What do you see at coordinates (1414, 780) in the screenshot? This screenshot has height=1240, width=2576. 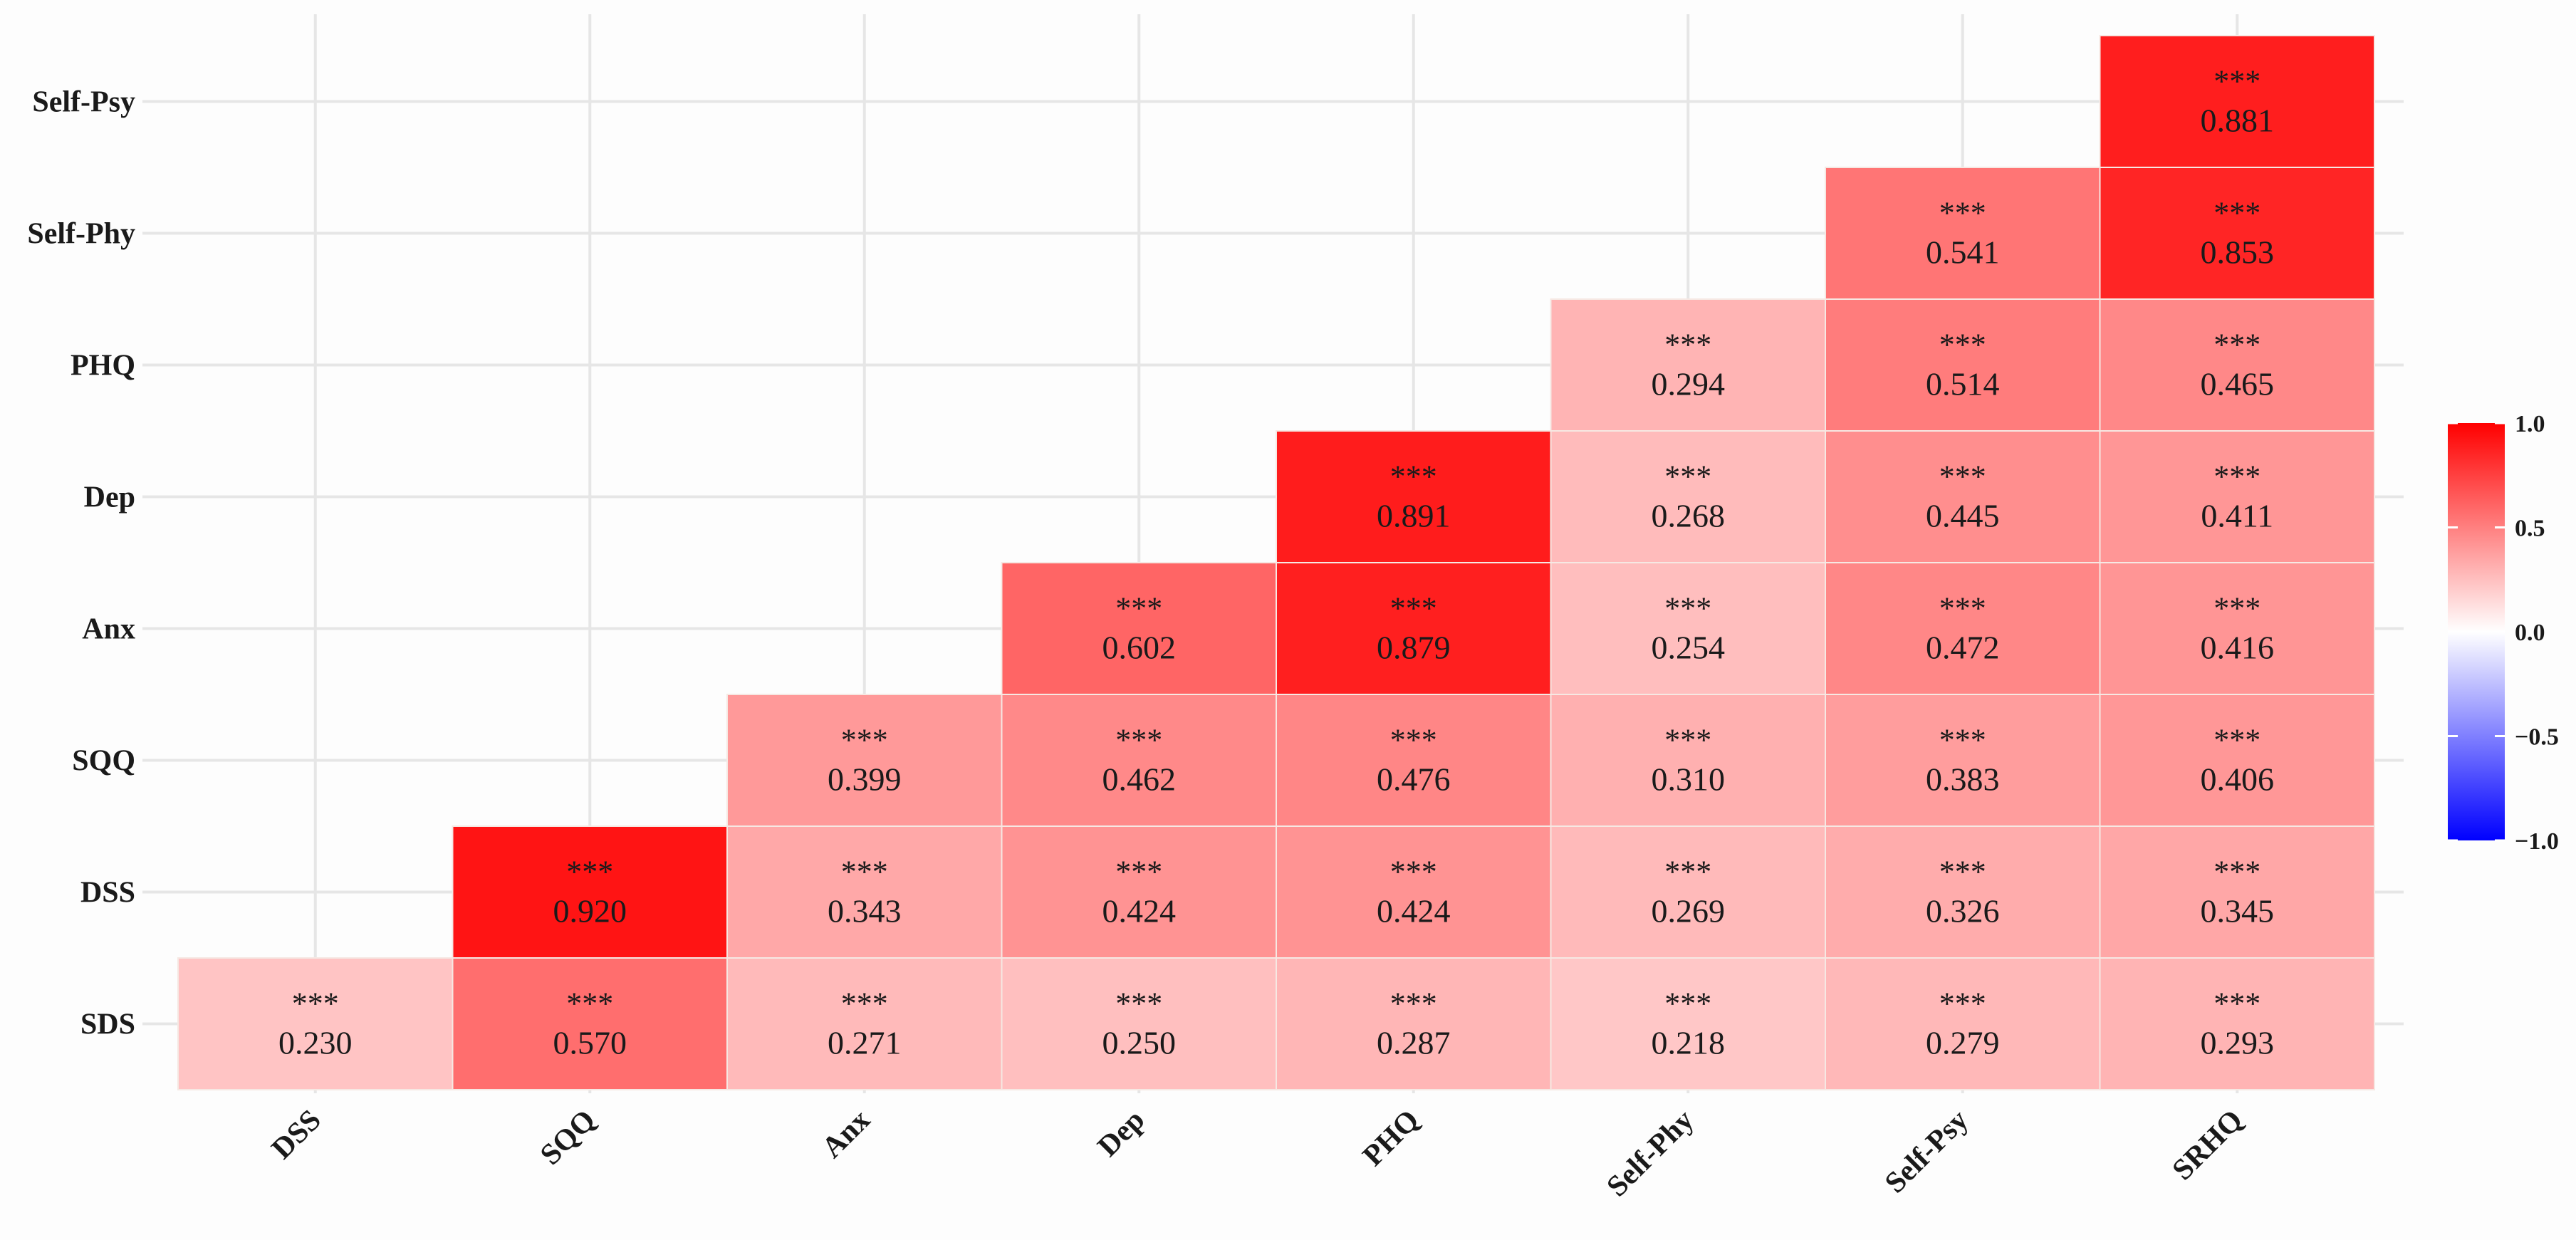 I see `cell-value-label: 0.476` at bounding box center [1414, 780].